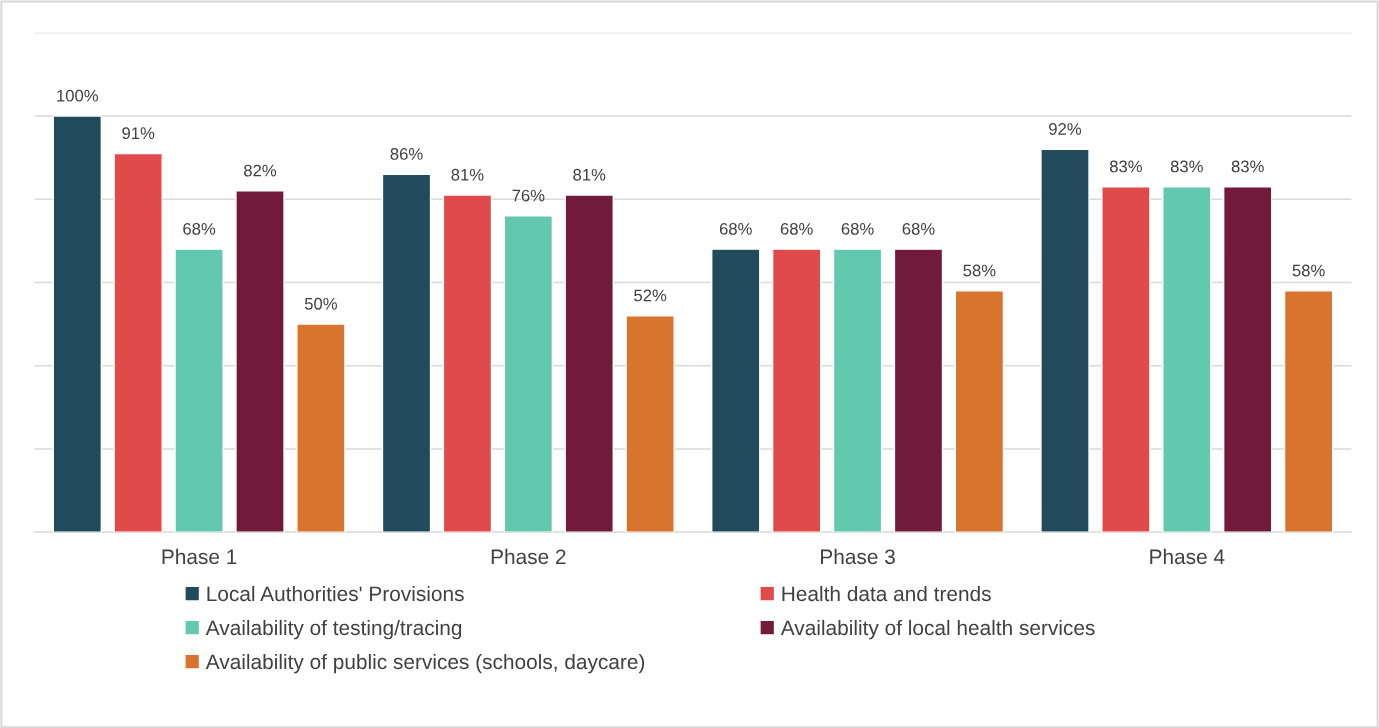 The height and width of the screenshot is (728, 1379). What do you see at coordinates (138, 133) in the screenshot?
I see `data-label: 91%` at bounding box center [138, 133].